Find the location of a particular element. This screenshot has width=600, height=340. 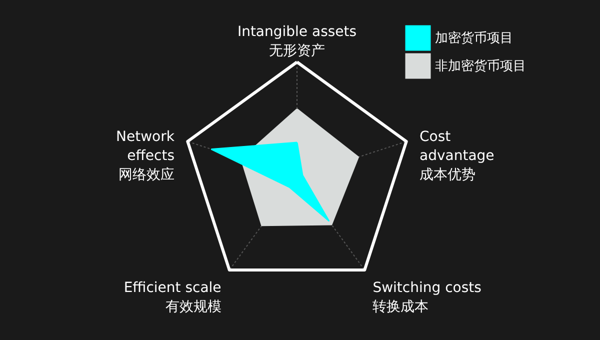

spoke-label: Efficient scale 有效规模 is located at coordinates (173, 298).